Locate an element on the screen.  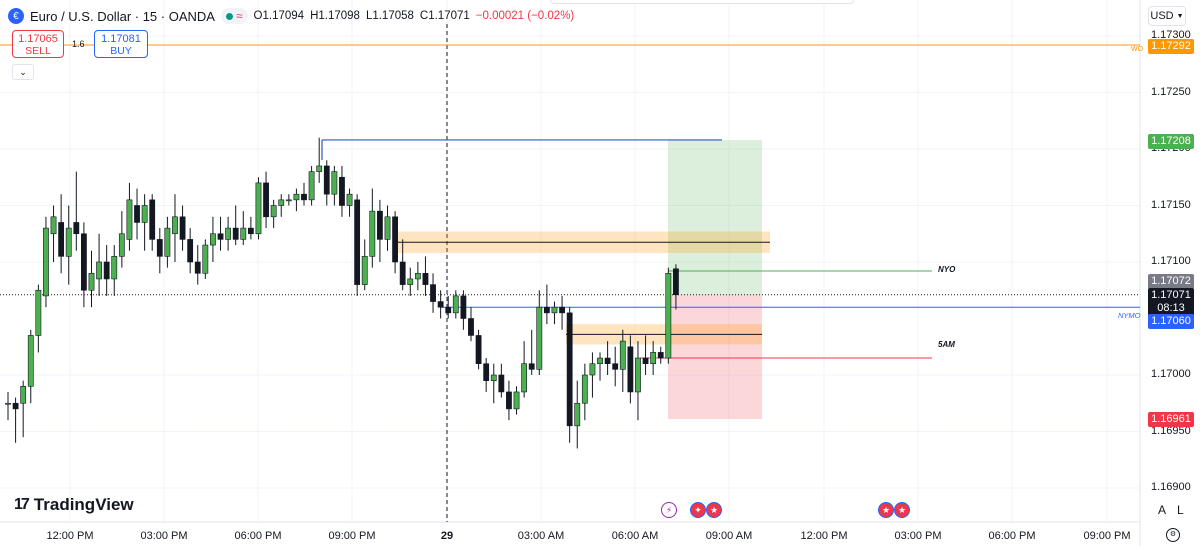
buy-button: 1.17081 BUY is located at coordinates (121, 44).